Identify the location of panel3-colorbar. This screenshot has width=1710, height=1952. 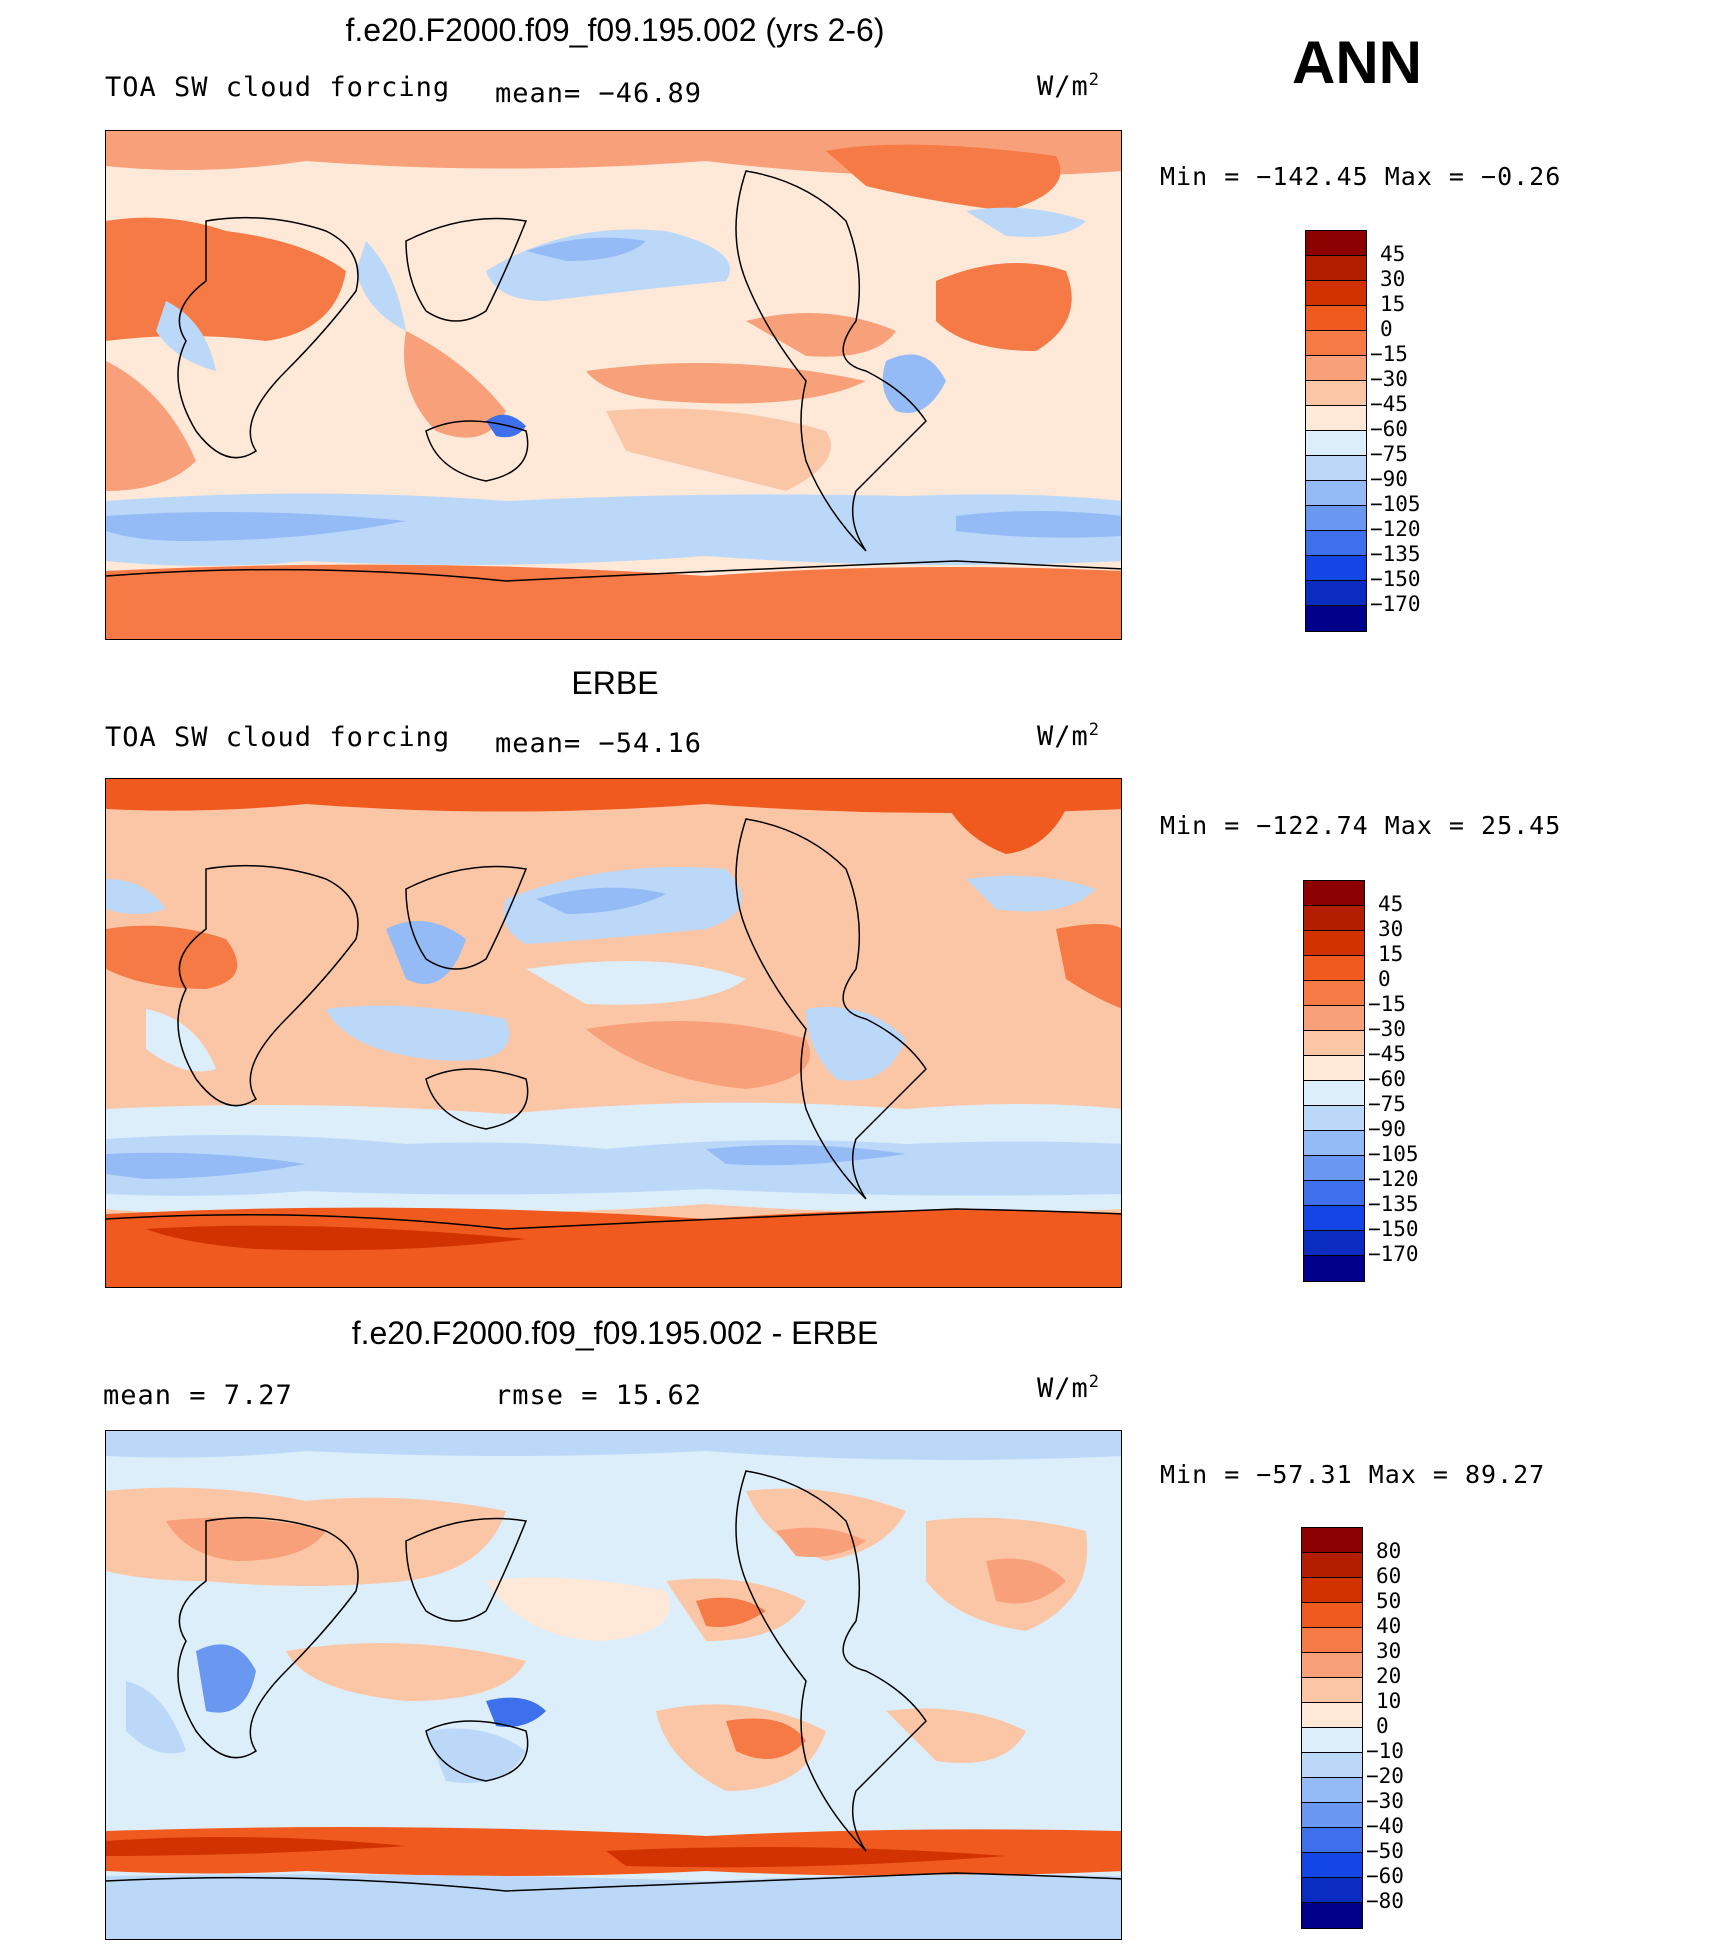
(1332, 1728).